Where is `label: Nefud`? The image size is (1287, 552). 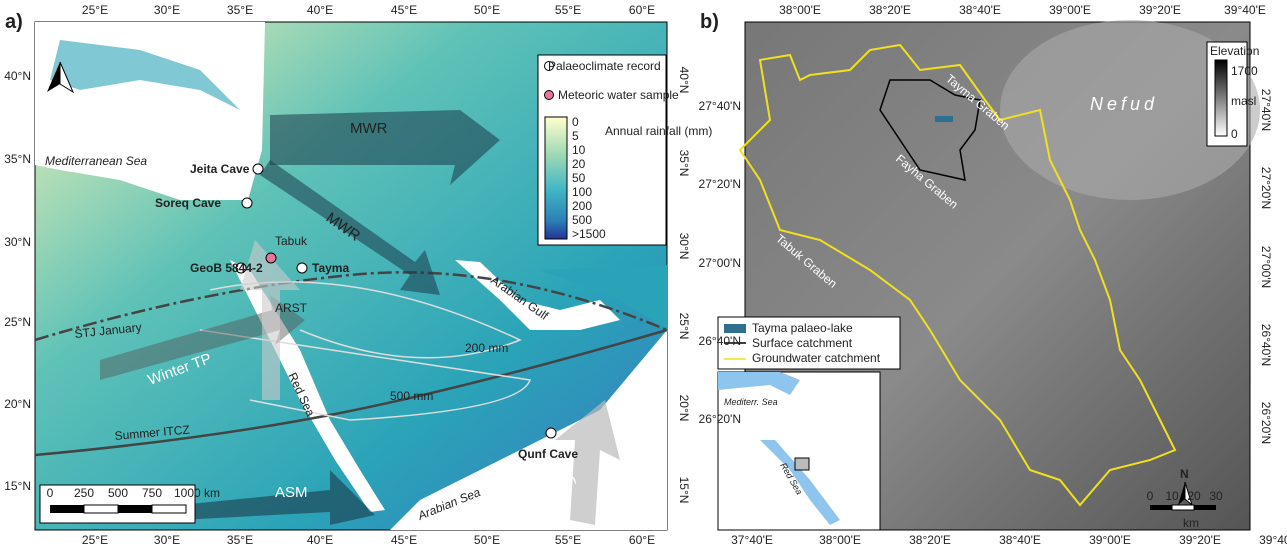 label: Nefud is located at coordinates (1124, 104).